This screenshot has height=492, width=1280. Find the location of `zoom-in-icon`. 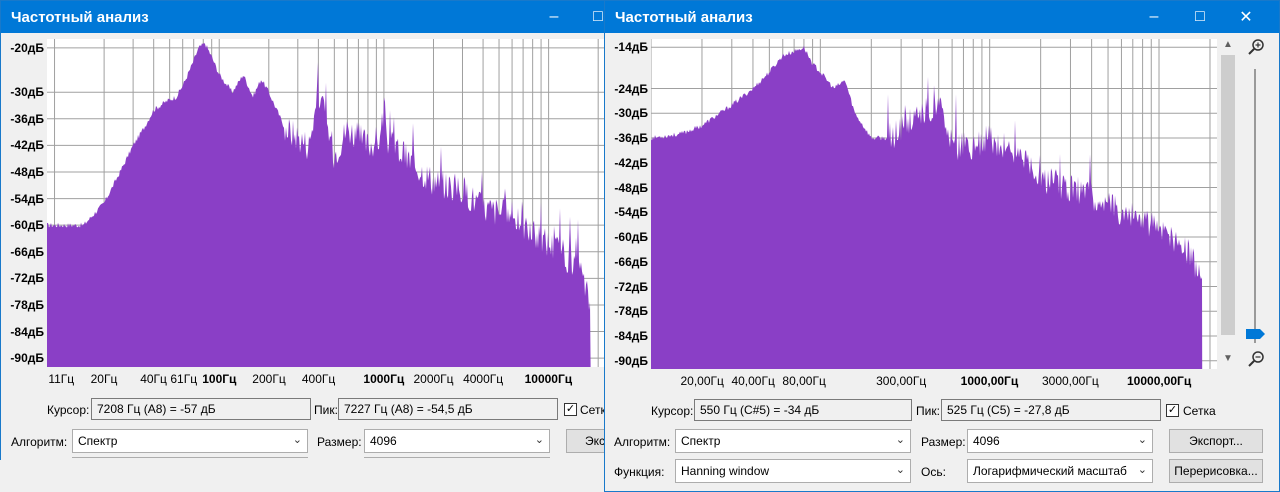

zoom-in-icon is located at coordinates (1256, 47).